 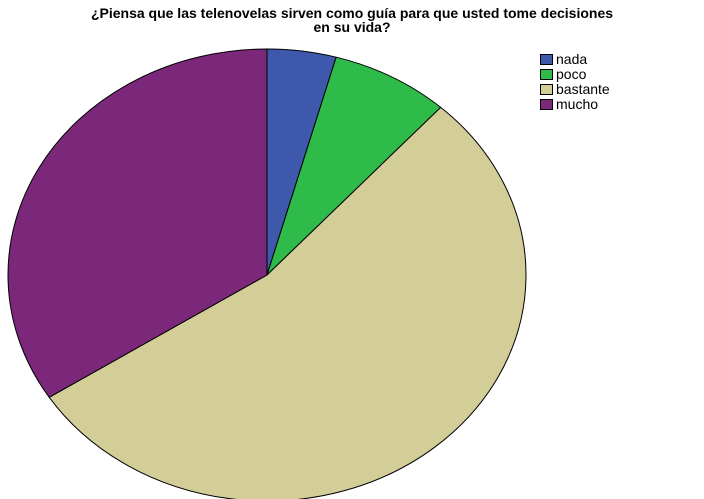 I want to click on legend-item-nada: nada, so click(x=575, y=59).